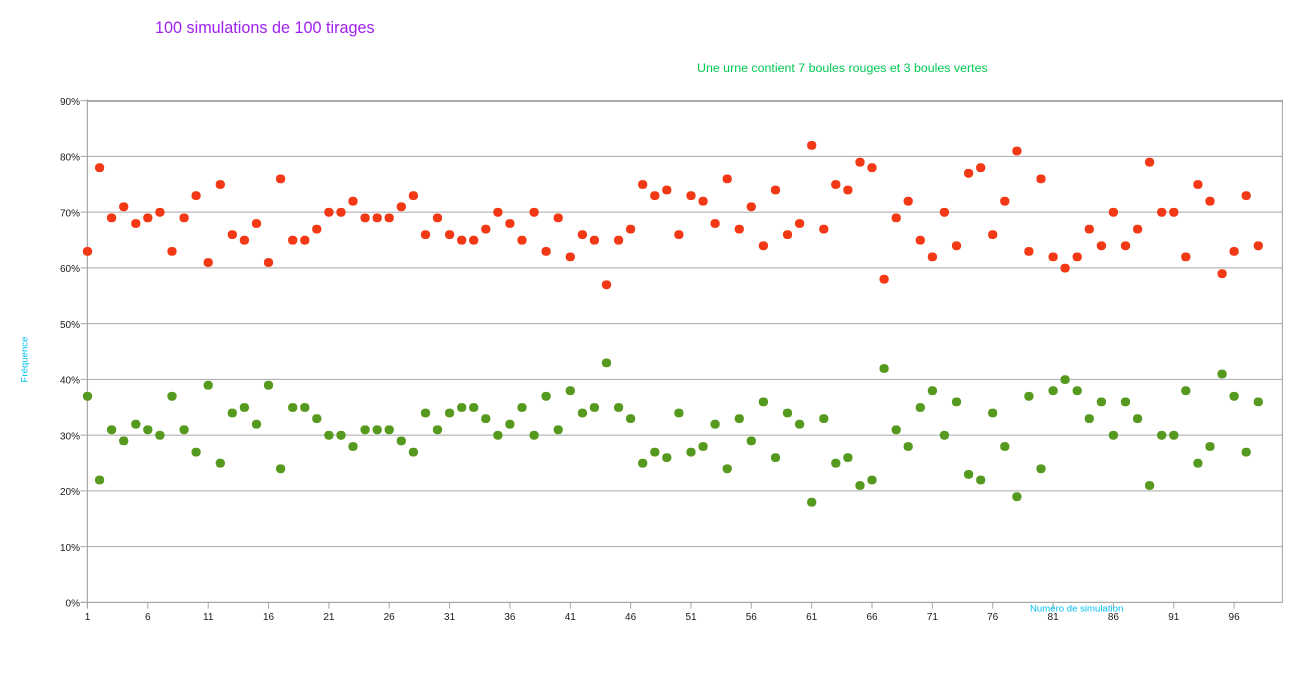 Image resolution: width=1308 pixels, height=673 pixels. What do you see at coordinates (390, 617) in the screenshot?
I see `svg-text: 26` at bounding box center [390, 617].